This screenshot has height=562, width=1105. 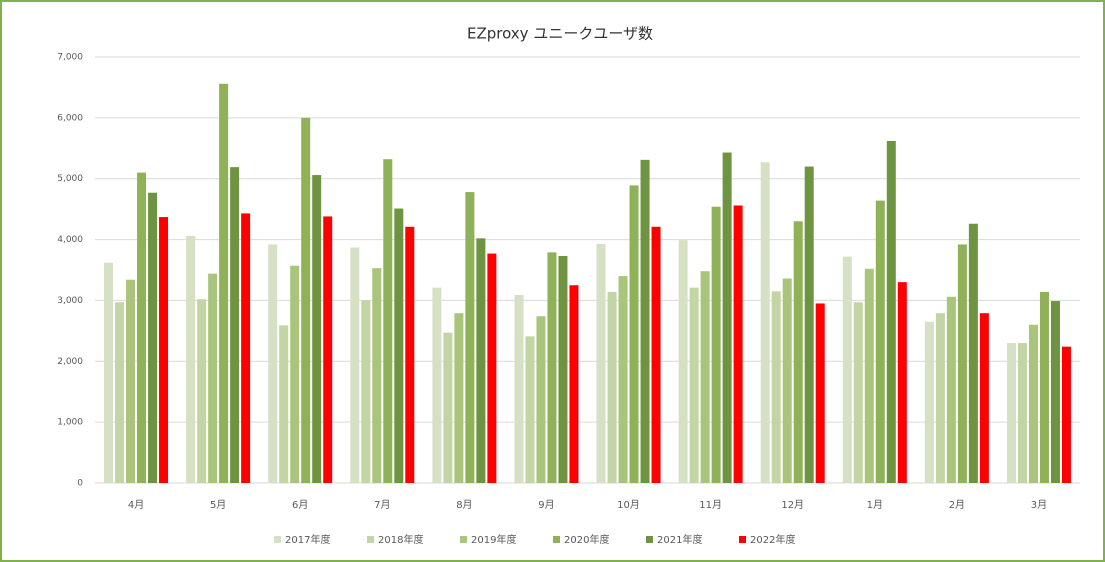 I want to click on x-tick-label: 6月, so click(x=300, y=505).